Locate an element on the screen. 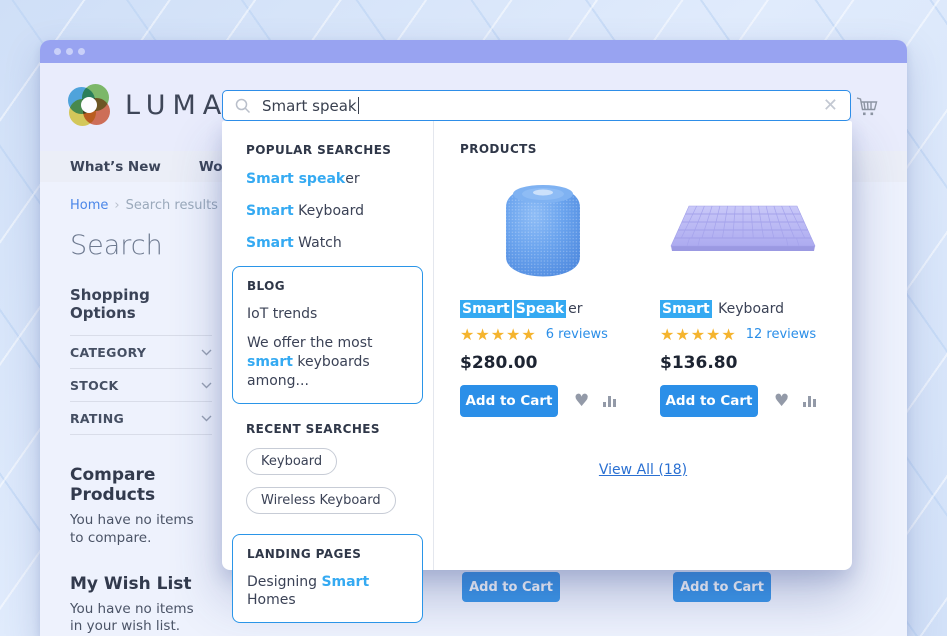 The image size is (947, 636). breadcrumb-current: Search results is located at coordinates (171, 205).